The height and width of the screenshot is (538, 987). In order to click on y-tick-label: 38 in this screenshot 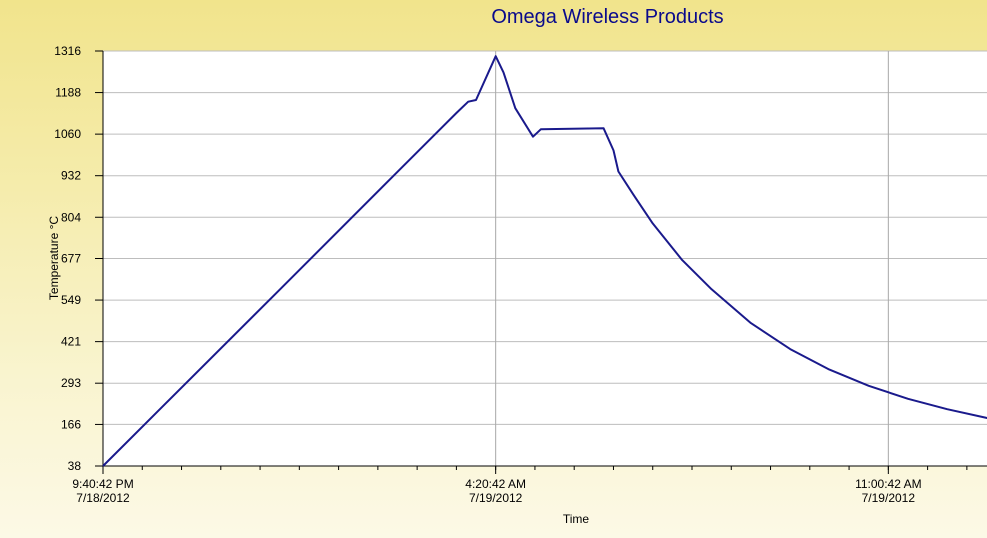, I will do `click(75, 466)`.